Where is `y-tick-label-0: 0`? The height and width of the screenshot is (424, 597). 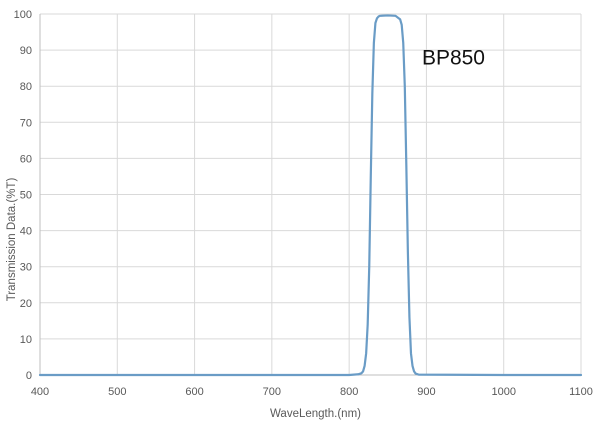 y-tick-label-0: 0 is located at coordinates (29, 376).